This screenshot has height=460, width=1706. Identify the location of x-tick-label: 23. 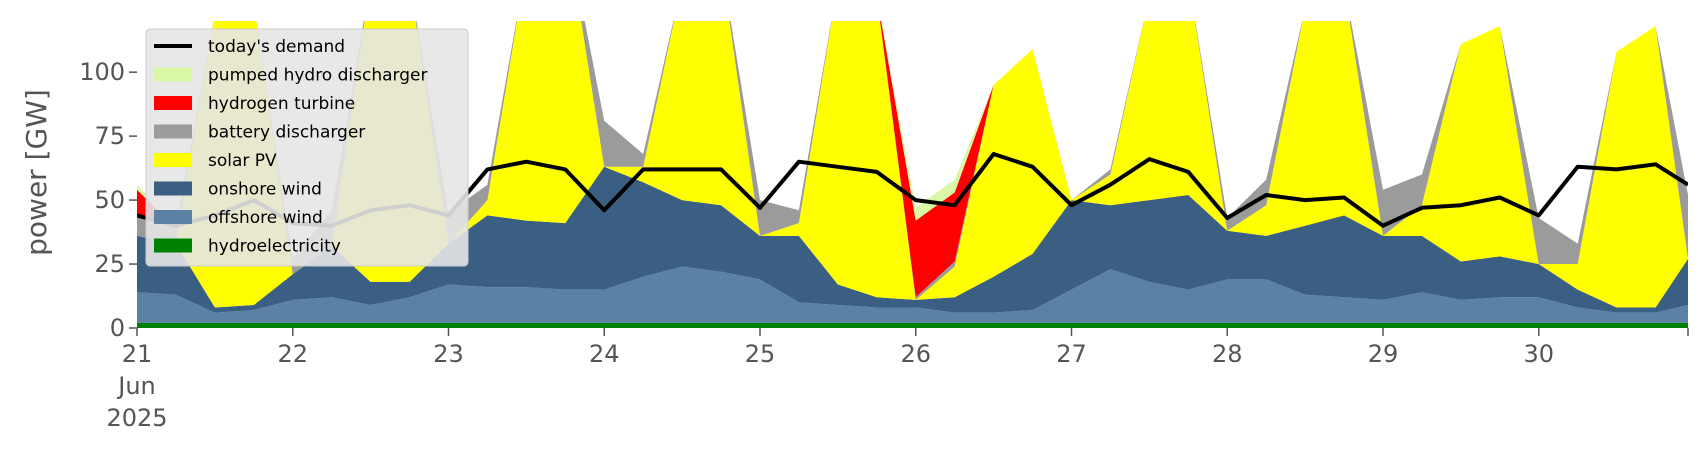
(448, 354).